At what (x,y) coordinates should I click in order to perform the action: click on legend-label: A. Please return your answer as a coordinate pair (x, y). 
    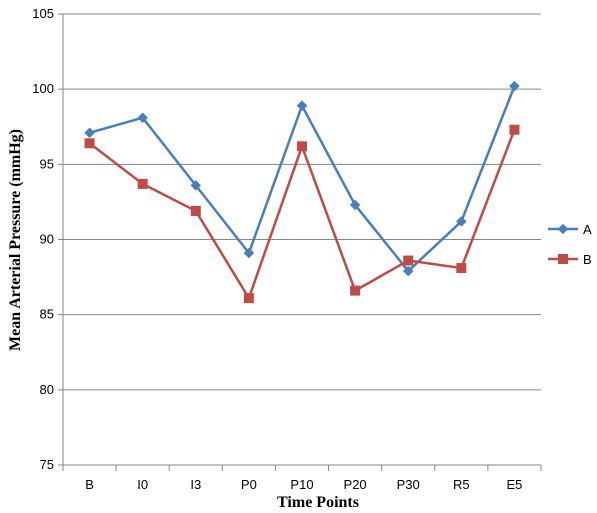
    Looking at the image, I should click on (587, 229).